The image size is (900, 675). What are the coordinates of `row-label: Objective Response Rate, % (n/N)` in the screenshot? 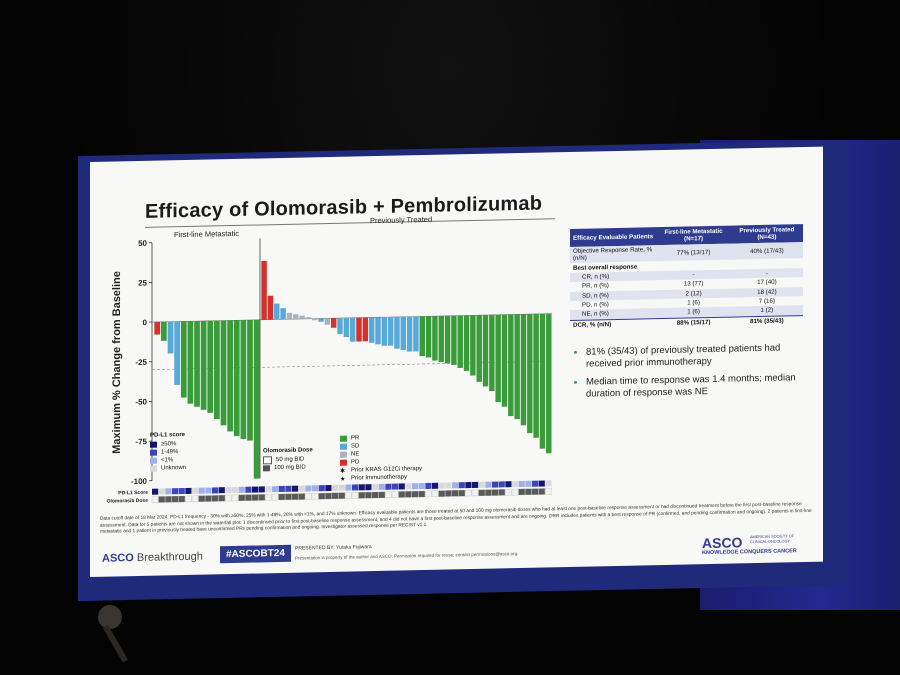 It's located at (613, 254).